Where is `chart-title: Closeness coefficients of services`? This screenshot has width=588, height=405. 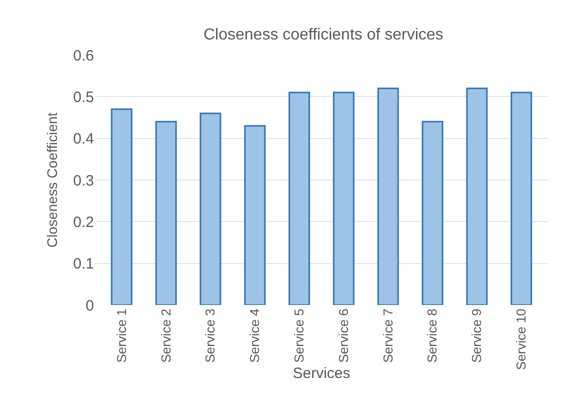
chart-title: Closeness coefficients of services is located at coordinates (323, 35).